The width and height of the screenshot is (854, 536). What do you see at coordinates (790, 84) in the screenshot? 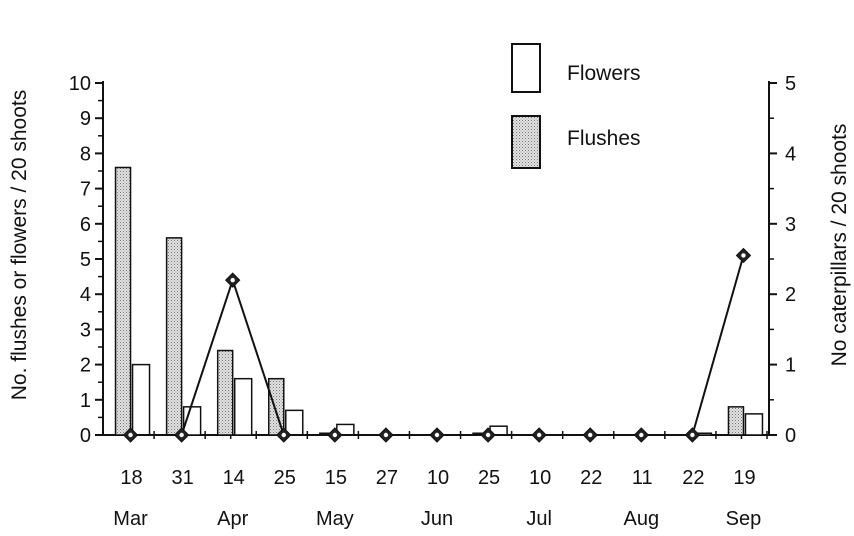
I see `right-tick-label: 5` at bounding box center [790, 84].